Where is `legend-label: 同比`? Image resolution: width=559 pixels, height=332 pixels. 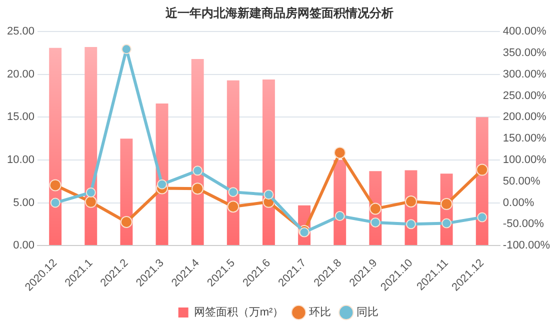 legend-label: 同比 is located at coordinates (367, 312).